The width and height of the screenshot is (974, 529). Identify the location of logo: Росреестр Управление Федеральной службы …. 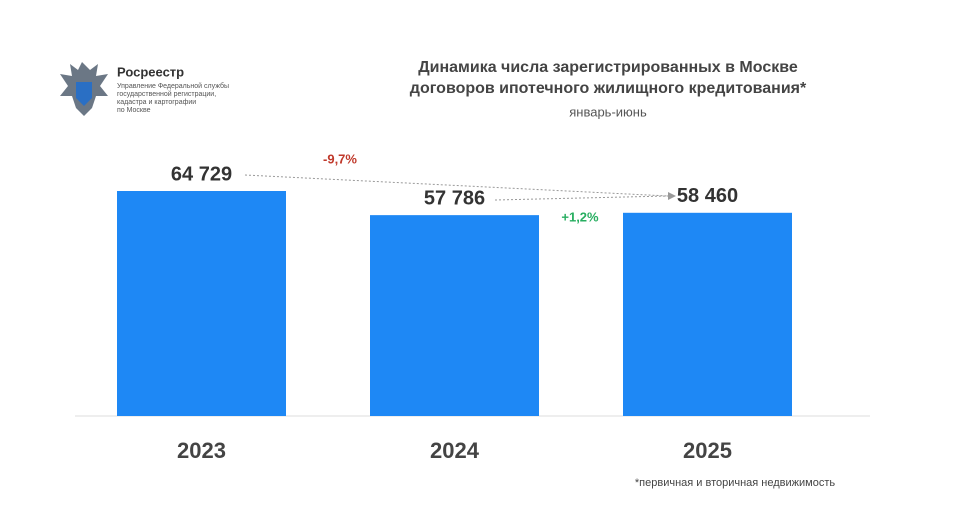
(144, 89).